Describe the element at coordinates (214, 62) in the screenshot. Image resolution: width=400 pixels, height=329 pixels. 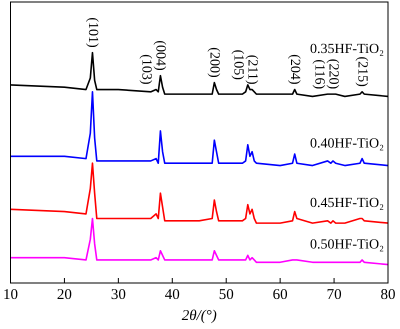
I see `annotation: (200)` at that location.